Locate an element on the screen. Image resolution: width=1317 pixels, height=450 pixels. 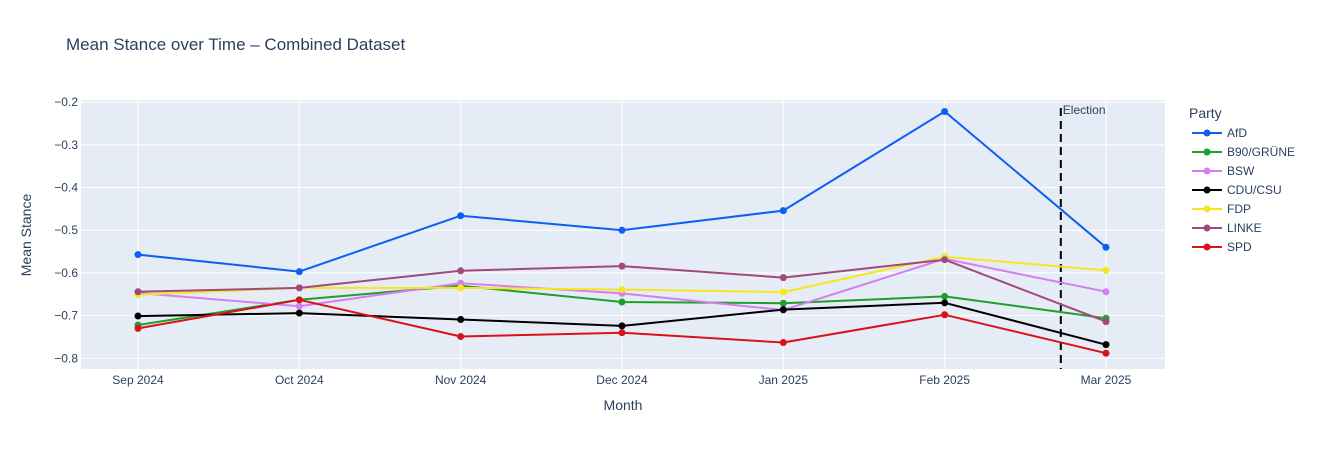
legend-item: FDP is located at coordinates (1221, 209).